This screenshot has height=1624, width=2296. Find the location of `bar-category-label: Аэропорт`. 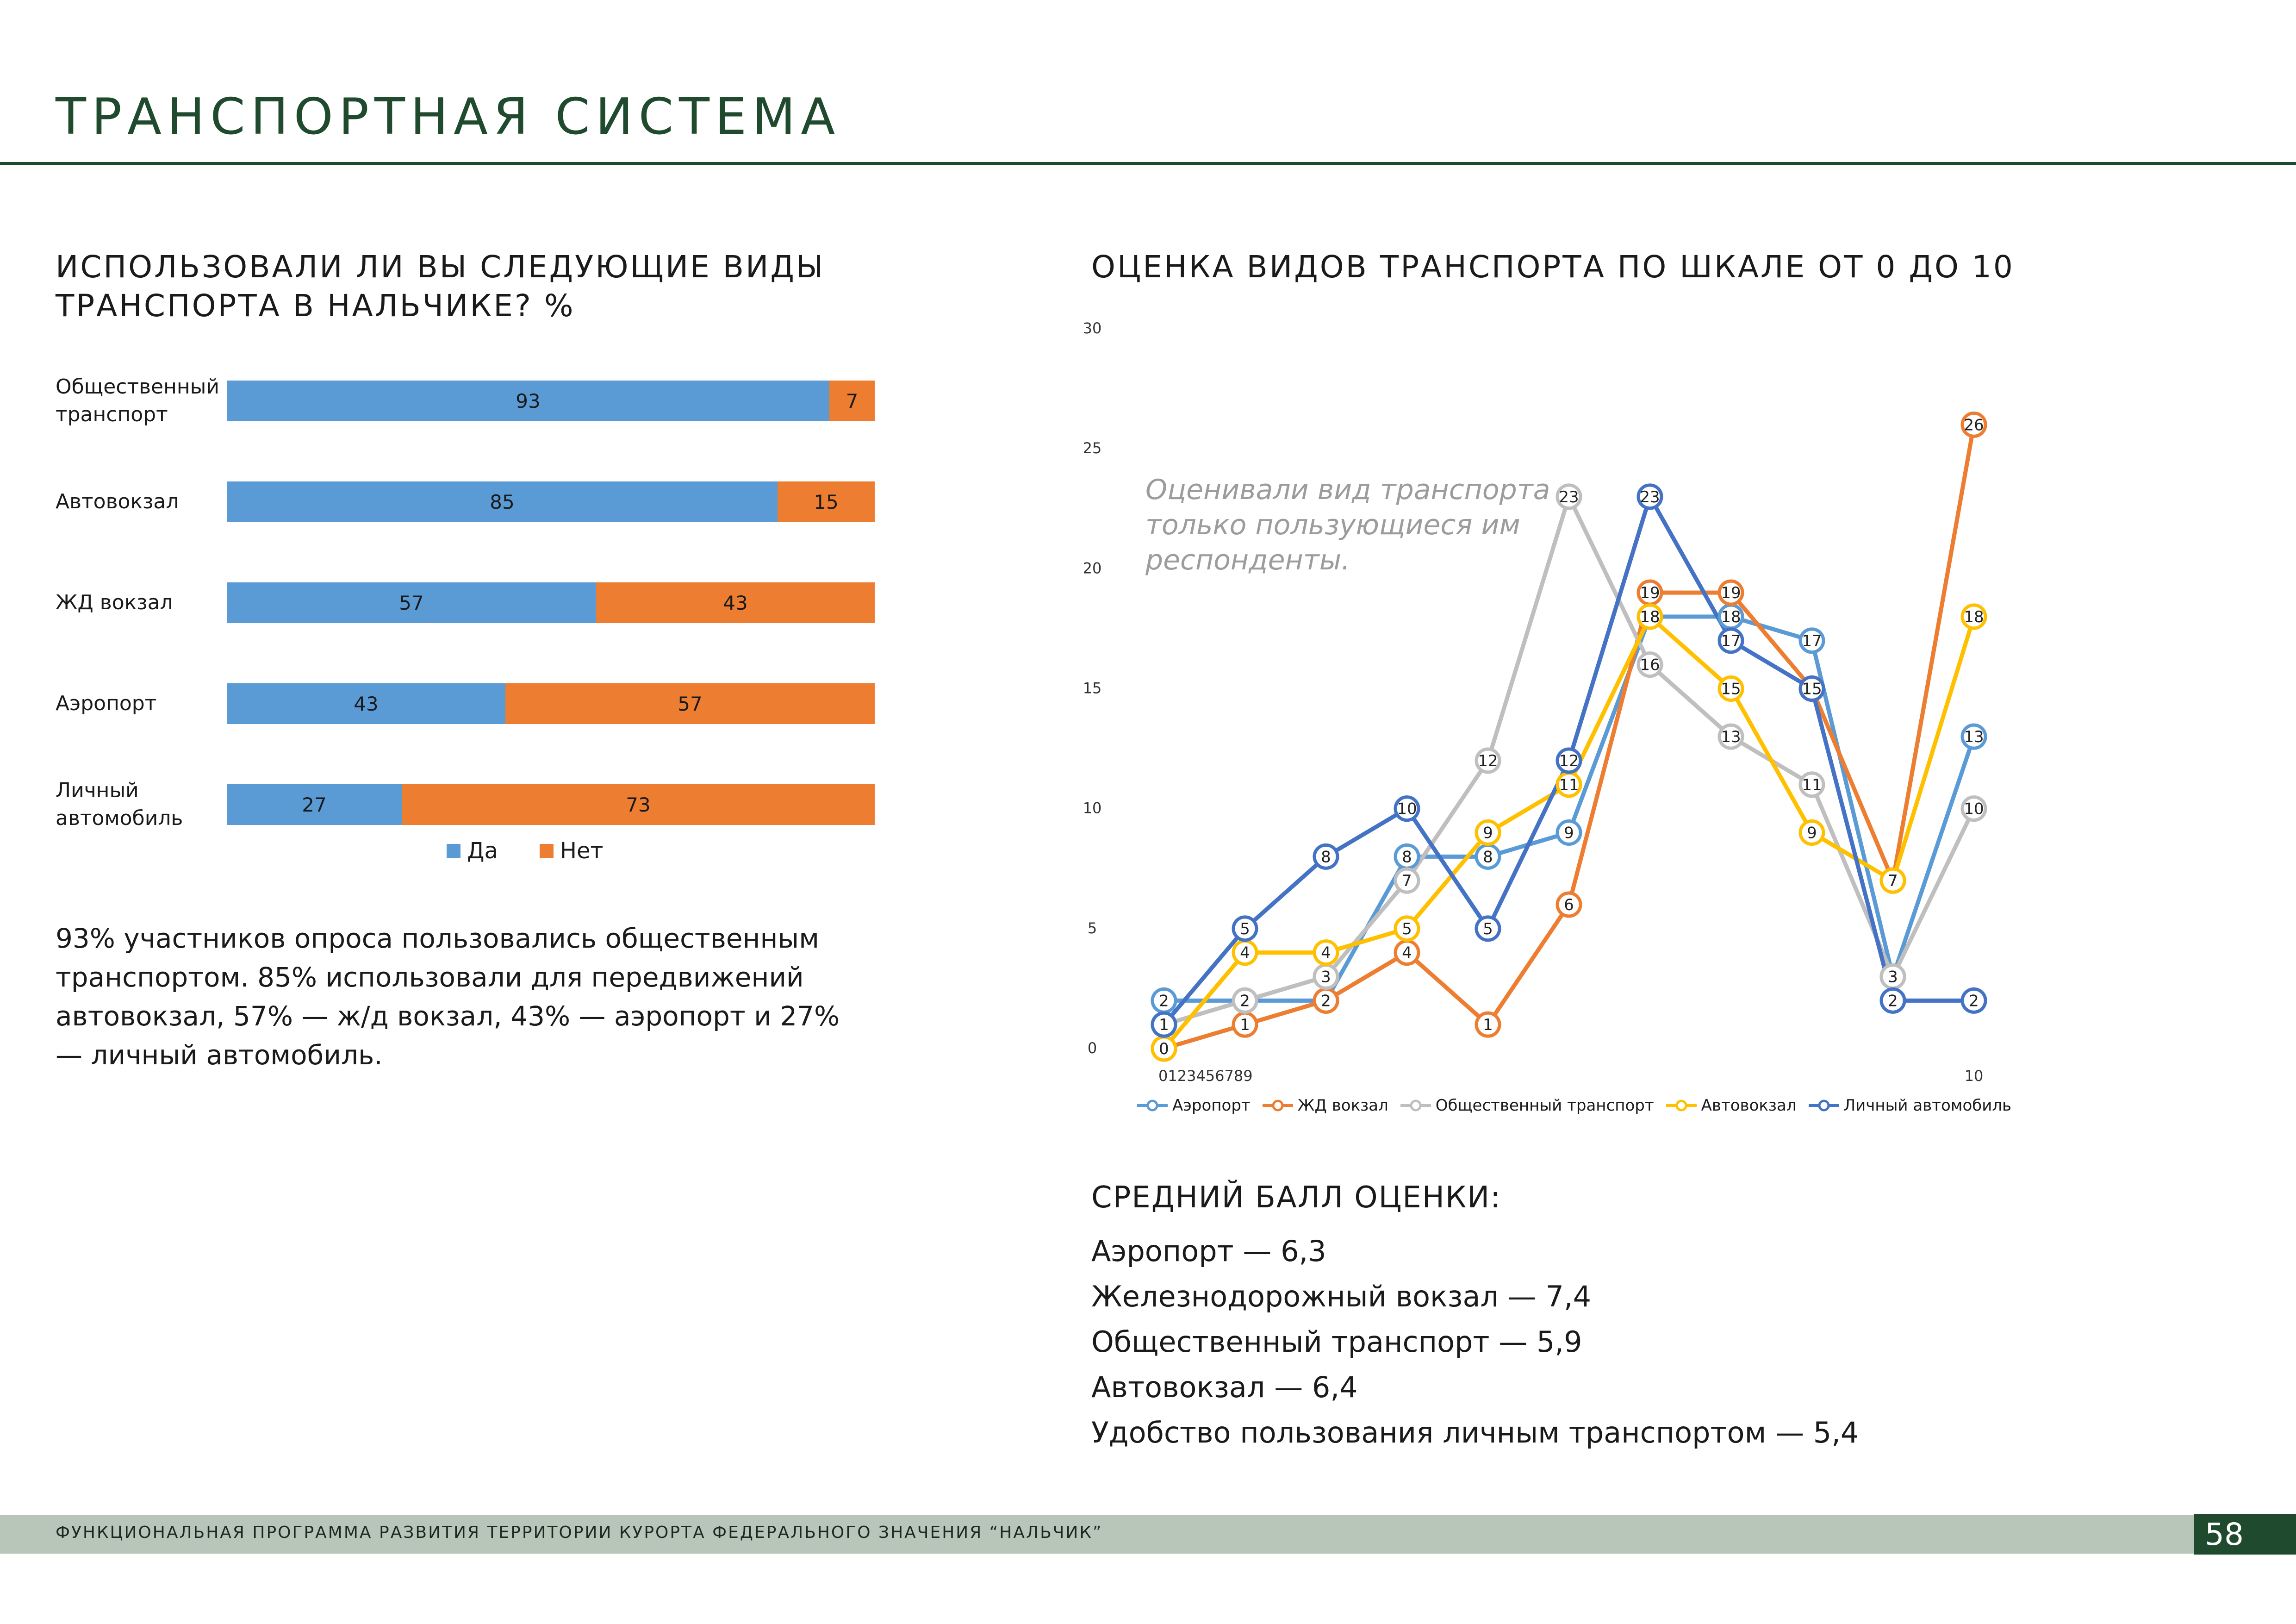

bar-category-label: Аэропорт is located at coordinates (106, 704).